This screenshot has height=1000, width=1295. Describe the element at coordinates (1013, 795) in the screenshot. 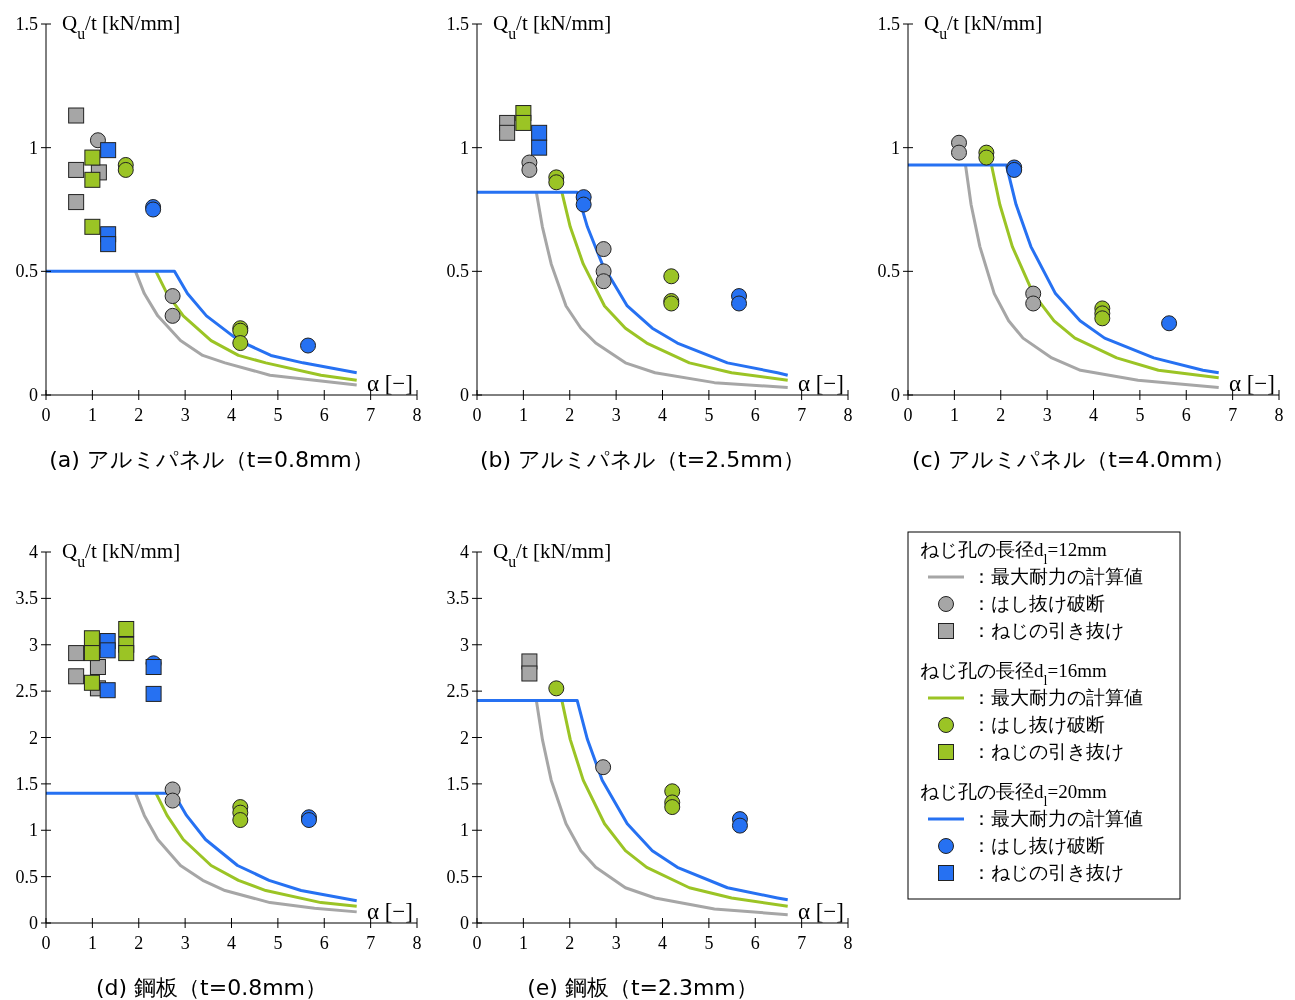

I see `text: ねじ孔の長径d$_{l}$=20mm` at that location.